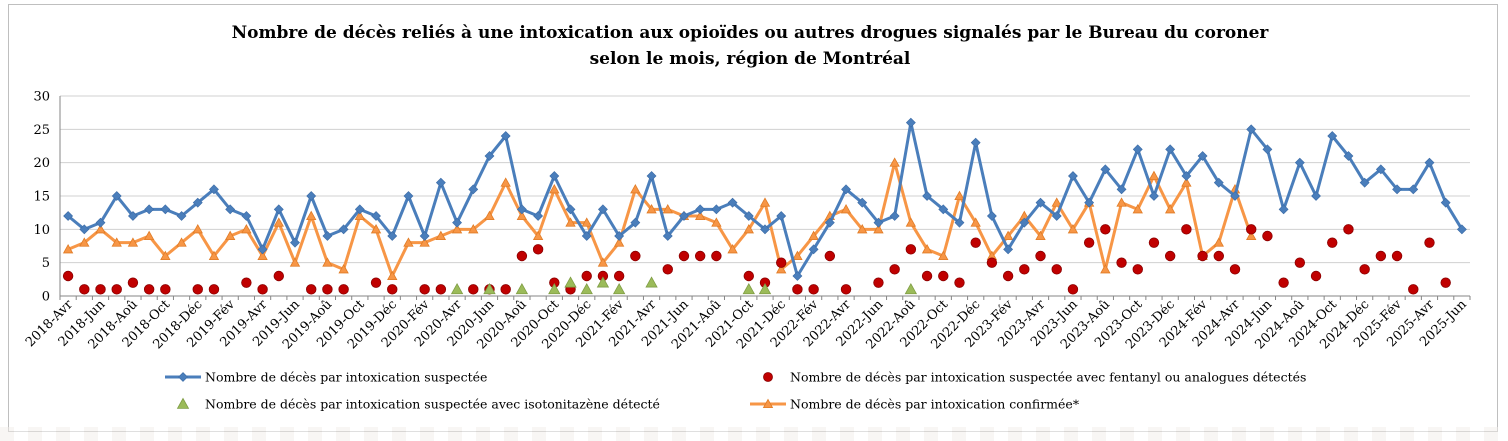 The width and height of the screenshot is (1508, 441). Describe the element at coordinates (41, 230) in the screenshot. I see `y-tick-label: 10` at that location.